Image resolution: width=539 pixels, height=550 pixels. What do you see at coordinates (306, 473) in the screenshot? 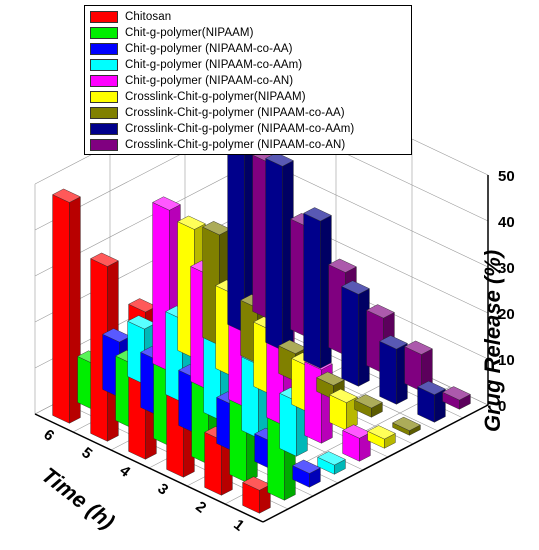
I see `bar-3-t1` at bounding box center [306, 473].